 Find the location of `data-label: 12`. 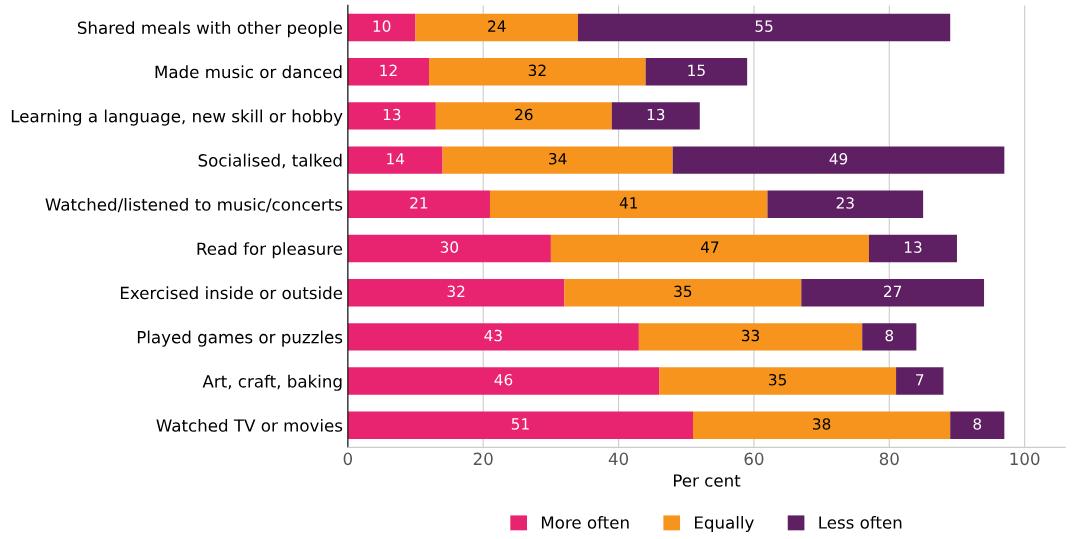

data-label: 12 is located at coordinates (388, 70).